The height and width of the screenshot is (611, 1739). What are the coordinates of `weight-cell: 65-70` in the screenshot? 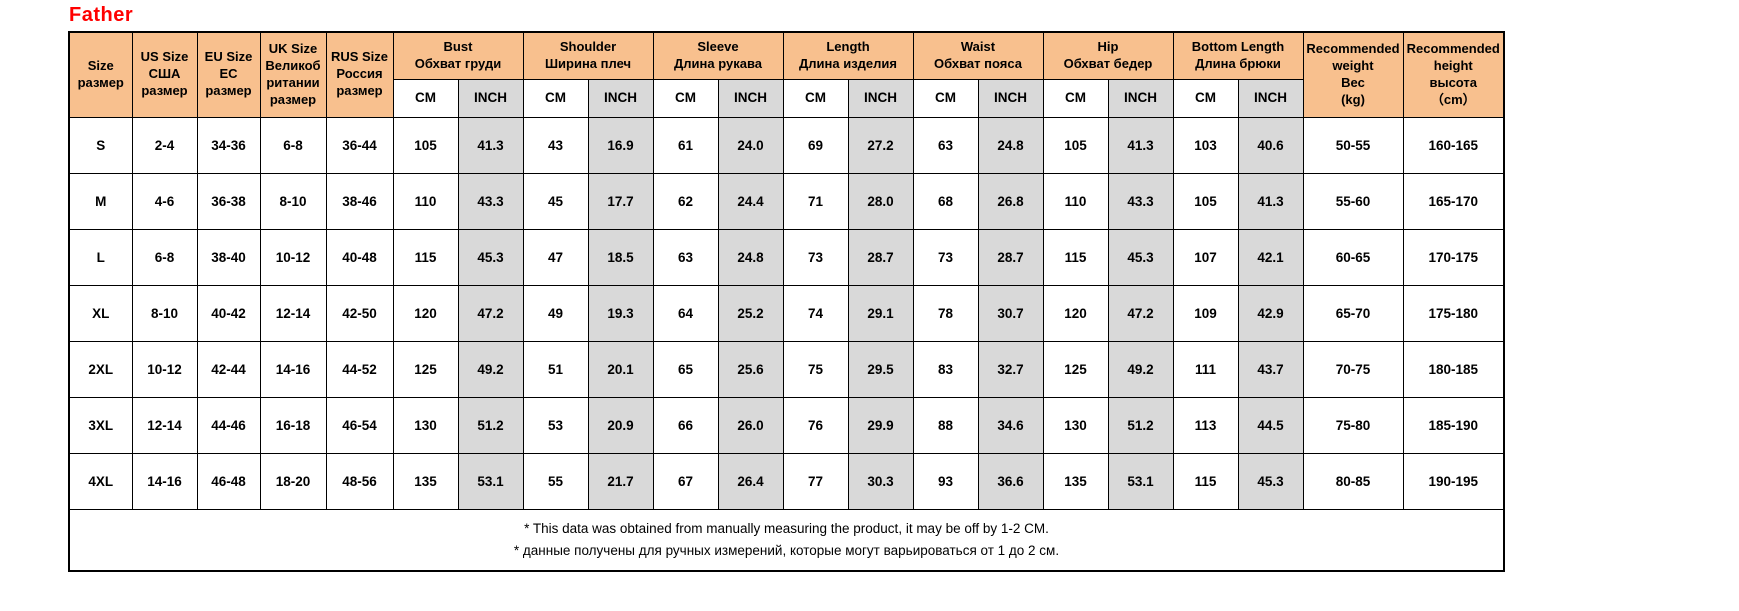 It's located at (1353, 313).